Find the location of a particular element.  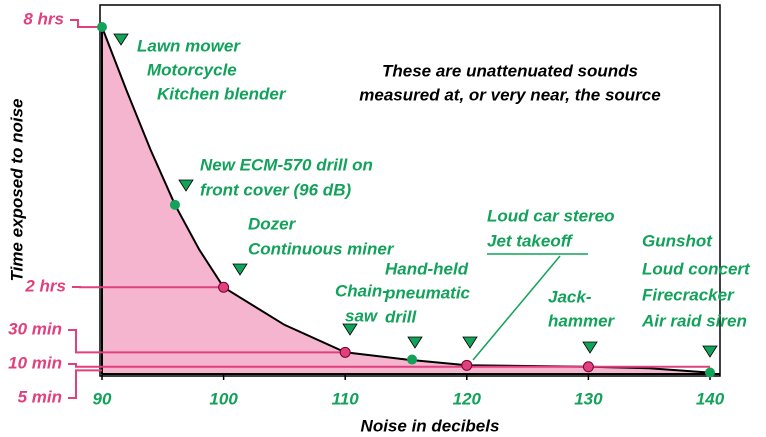

annotation: Chain- is located at coordinates (361, 290).